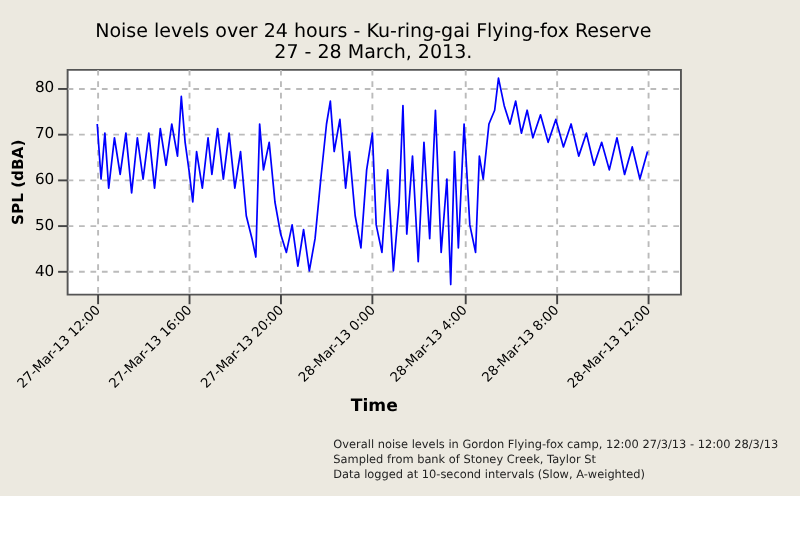 The width and height of the screenshot is (800, 534). Describe the element at coordinates (374, 407) in the screenshot. I see `x-axis-title: Time` at that location.